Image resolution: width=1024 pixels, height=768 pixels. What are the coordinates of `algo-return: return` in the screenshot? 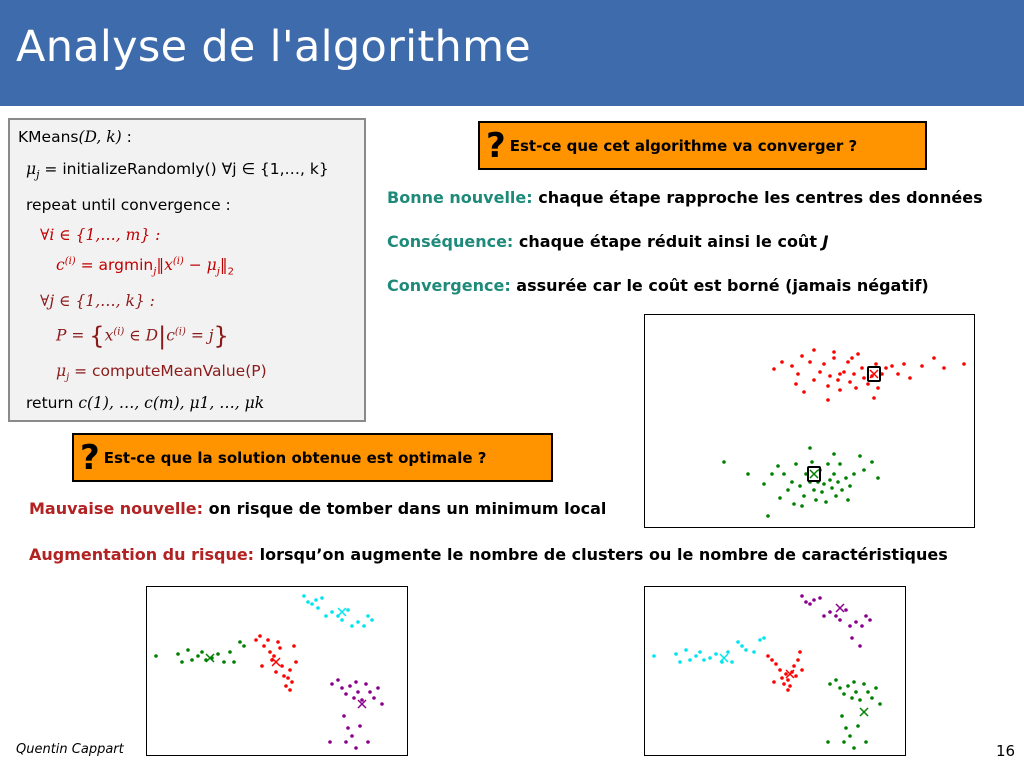 It's located at (52, 403).